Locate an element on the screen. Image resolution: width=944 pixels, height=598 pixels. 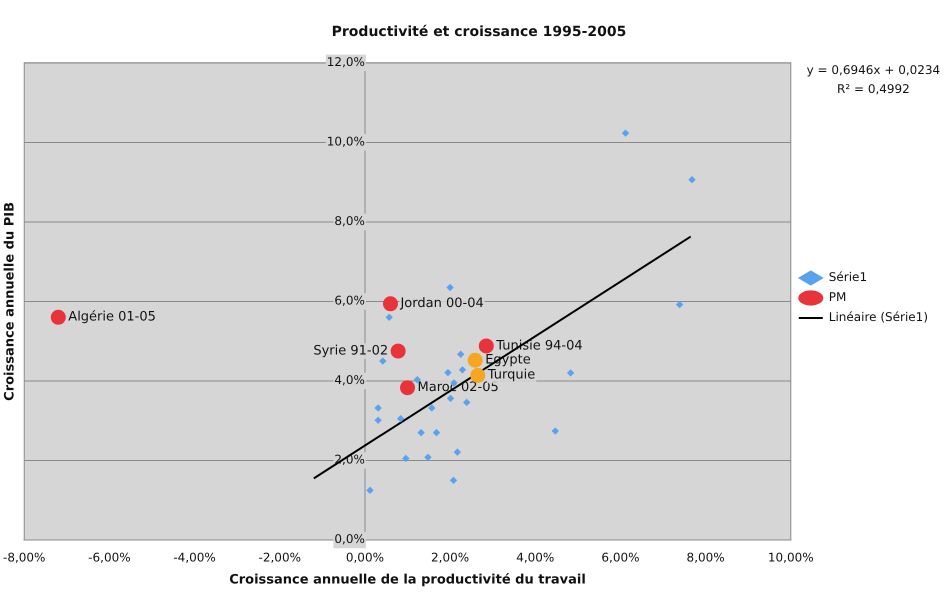
legend-label: Série1 is located at coordinates (848, 277).